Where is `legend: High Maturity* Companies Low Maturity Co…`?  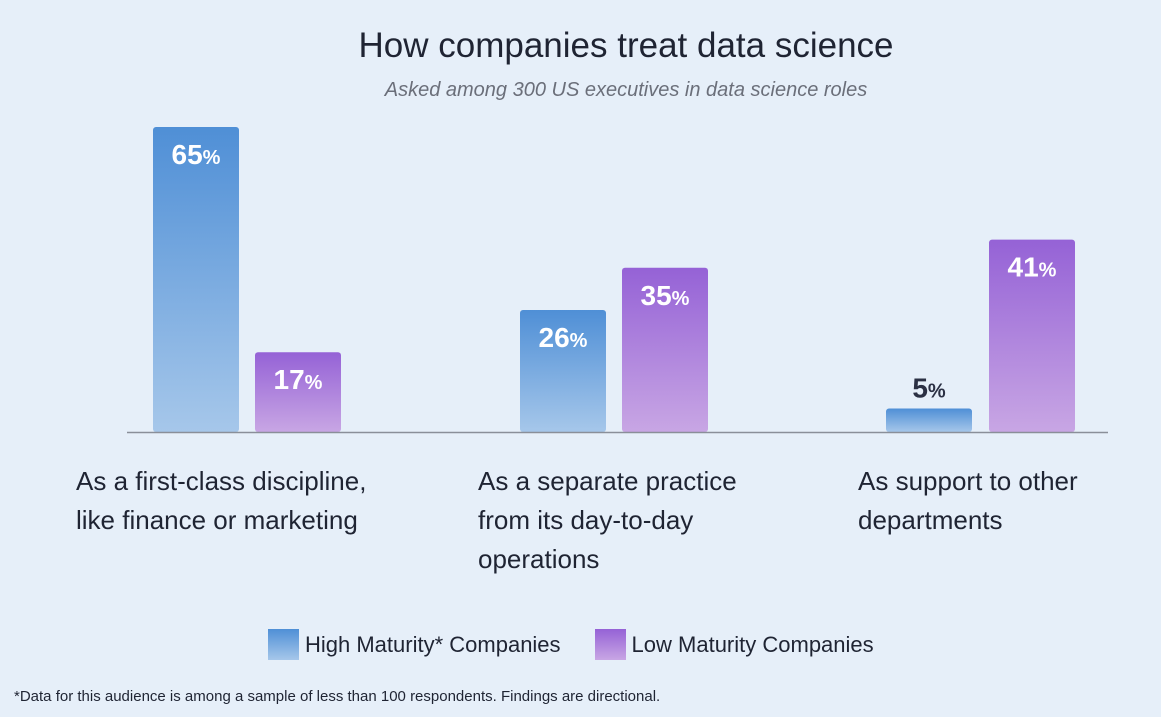 legend: High Maturity* Companies Low Maturity Co… is located at coordinates (588, 644).